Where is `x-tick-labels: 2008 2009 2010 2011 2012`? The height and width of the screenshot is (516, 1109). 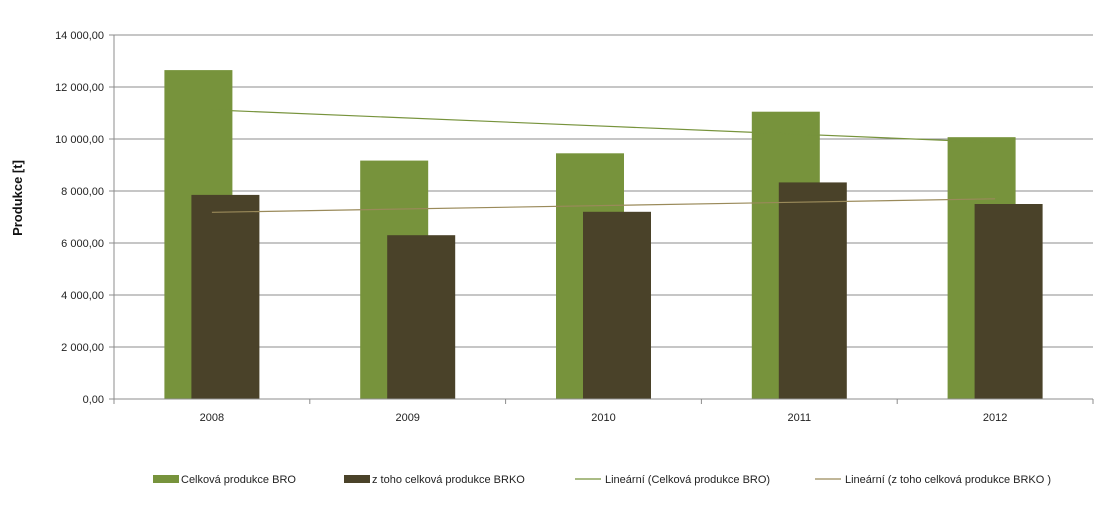
x-tick-labels: 2008 2009 2010 2011 2012 is located at coordinates (604, 418).